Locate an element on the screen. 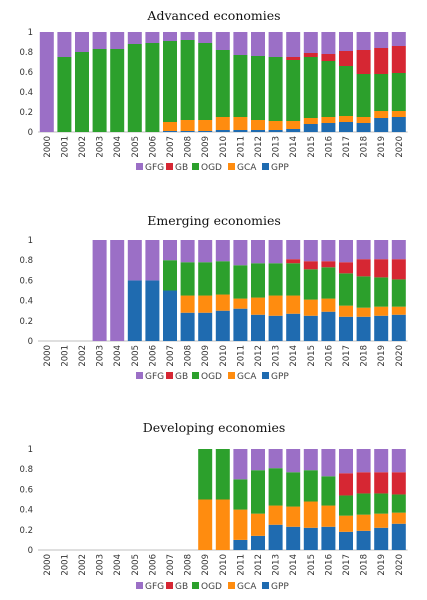 The width and height of the screenshot is (427, 600). bar-gpp-2017 is located at coordinates (346, 127).